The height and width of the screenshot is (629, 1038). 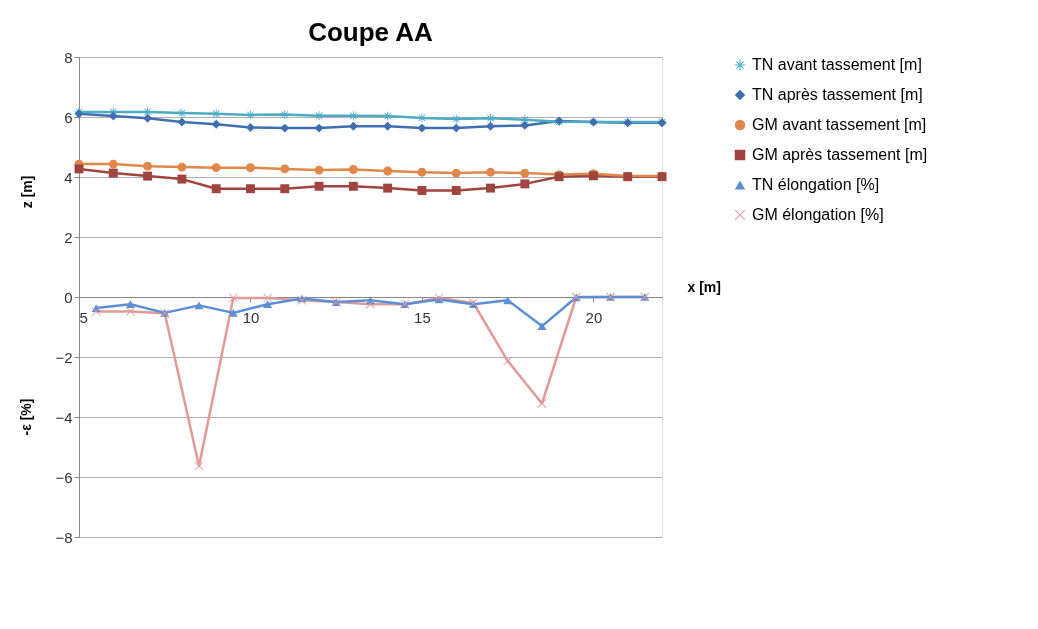 I want to click on legend-label: TN avant tassement [m], so click(x=837, y=64).